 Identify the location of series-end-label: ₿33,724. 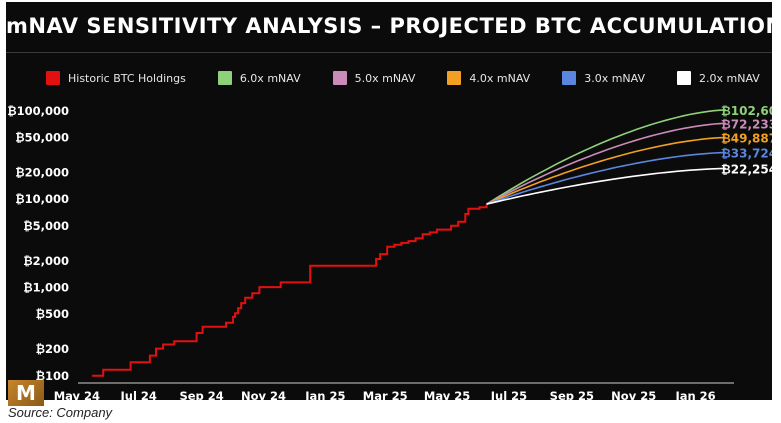
(746, 154).